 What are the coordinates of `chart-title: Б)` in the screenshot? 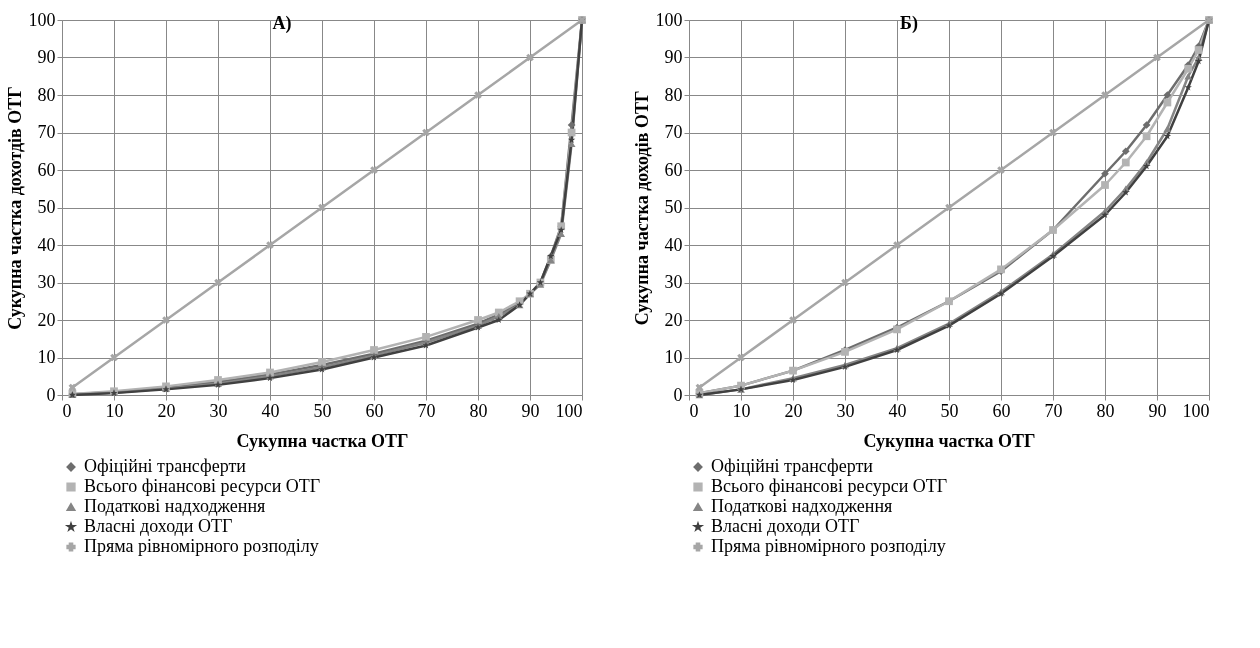 It's located at (909, 23).